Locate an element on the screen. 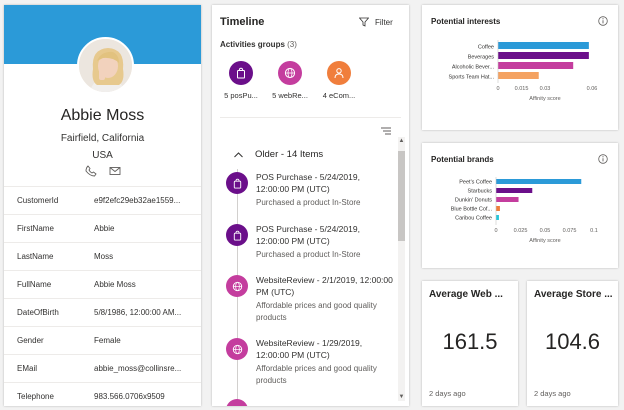 The height and width of the screenshot is (410, 624). chart-title: Potential interests is located at coordinates (466, 21).